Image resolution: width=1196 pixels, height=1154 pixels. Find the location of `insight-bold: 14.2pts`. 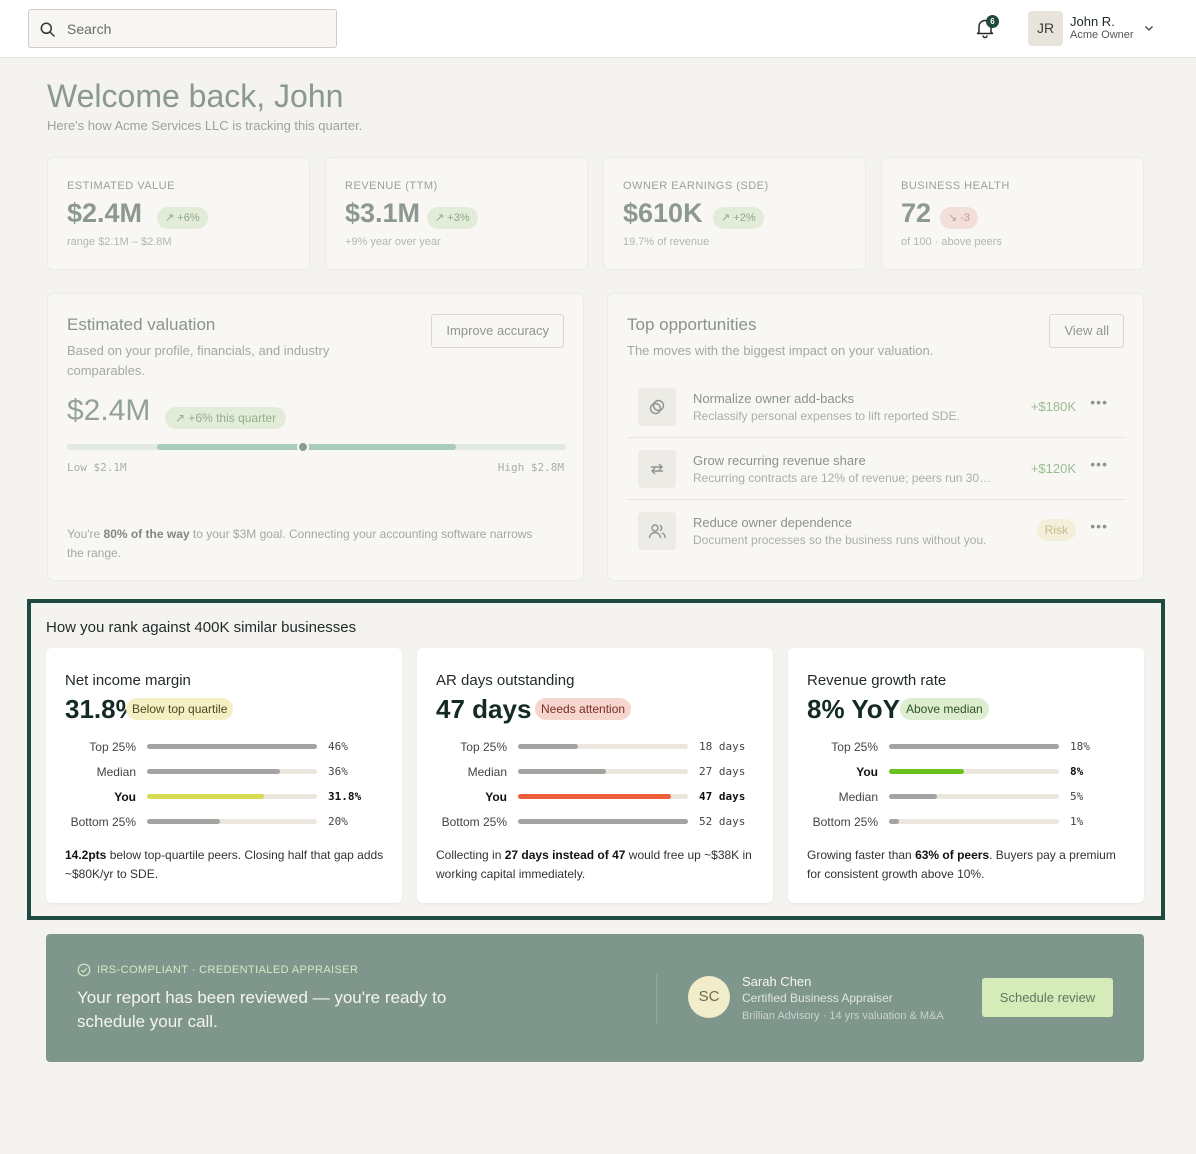

insight-bold: 14.2pts is located at coordinates (86, 855).